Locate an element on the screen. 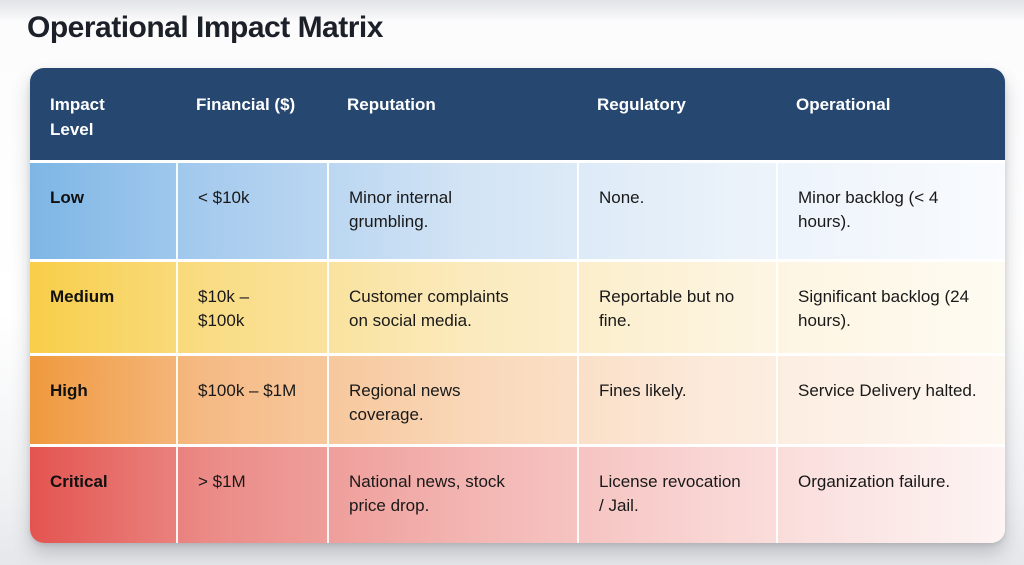  column-header-regulatory: Regulatory is located at coordinates (641, 104).